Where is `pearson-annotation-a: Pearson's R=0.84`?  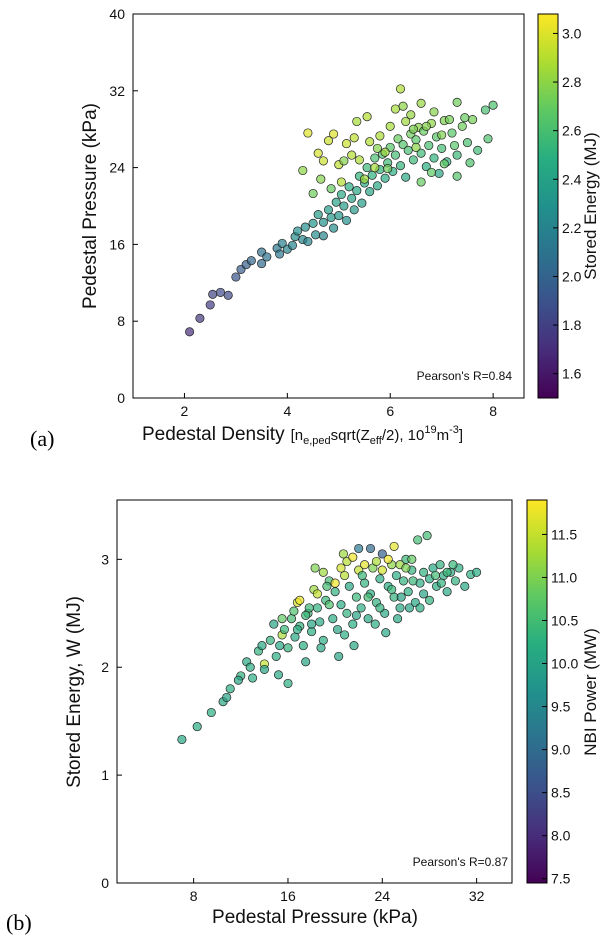 pearson-annotation-a: Pearson's R=0.84 is located at coordinates (465, 376).